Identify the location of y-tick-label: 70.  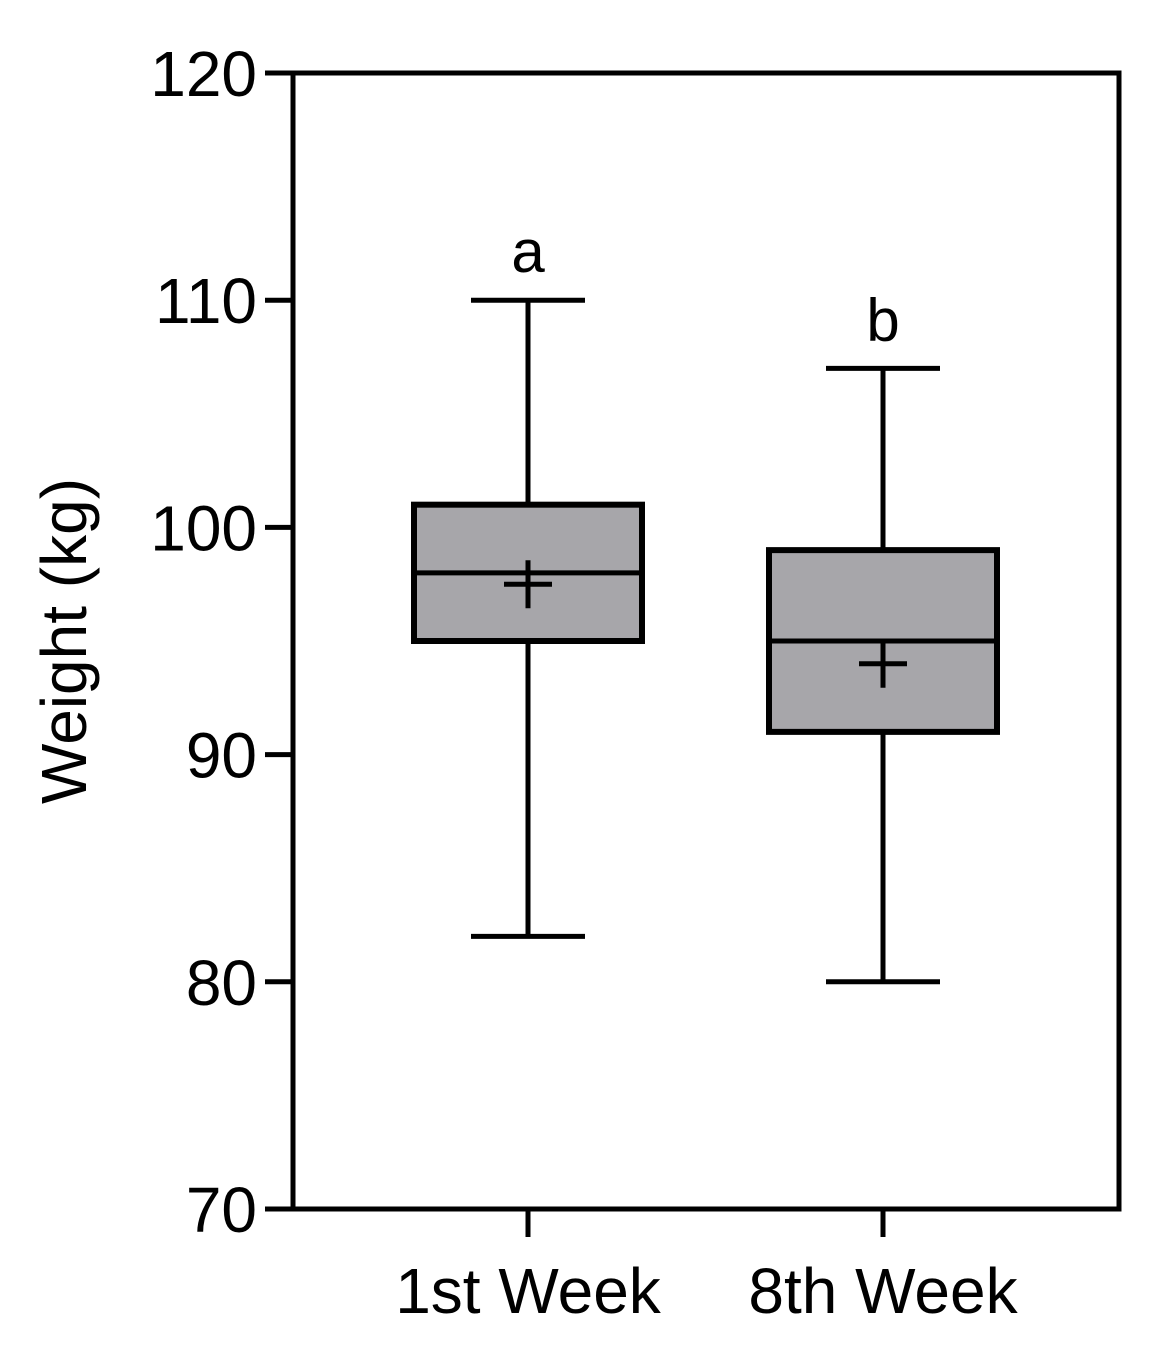
(221, 1210).